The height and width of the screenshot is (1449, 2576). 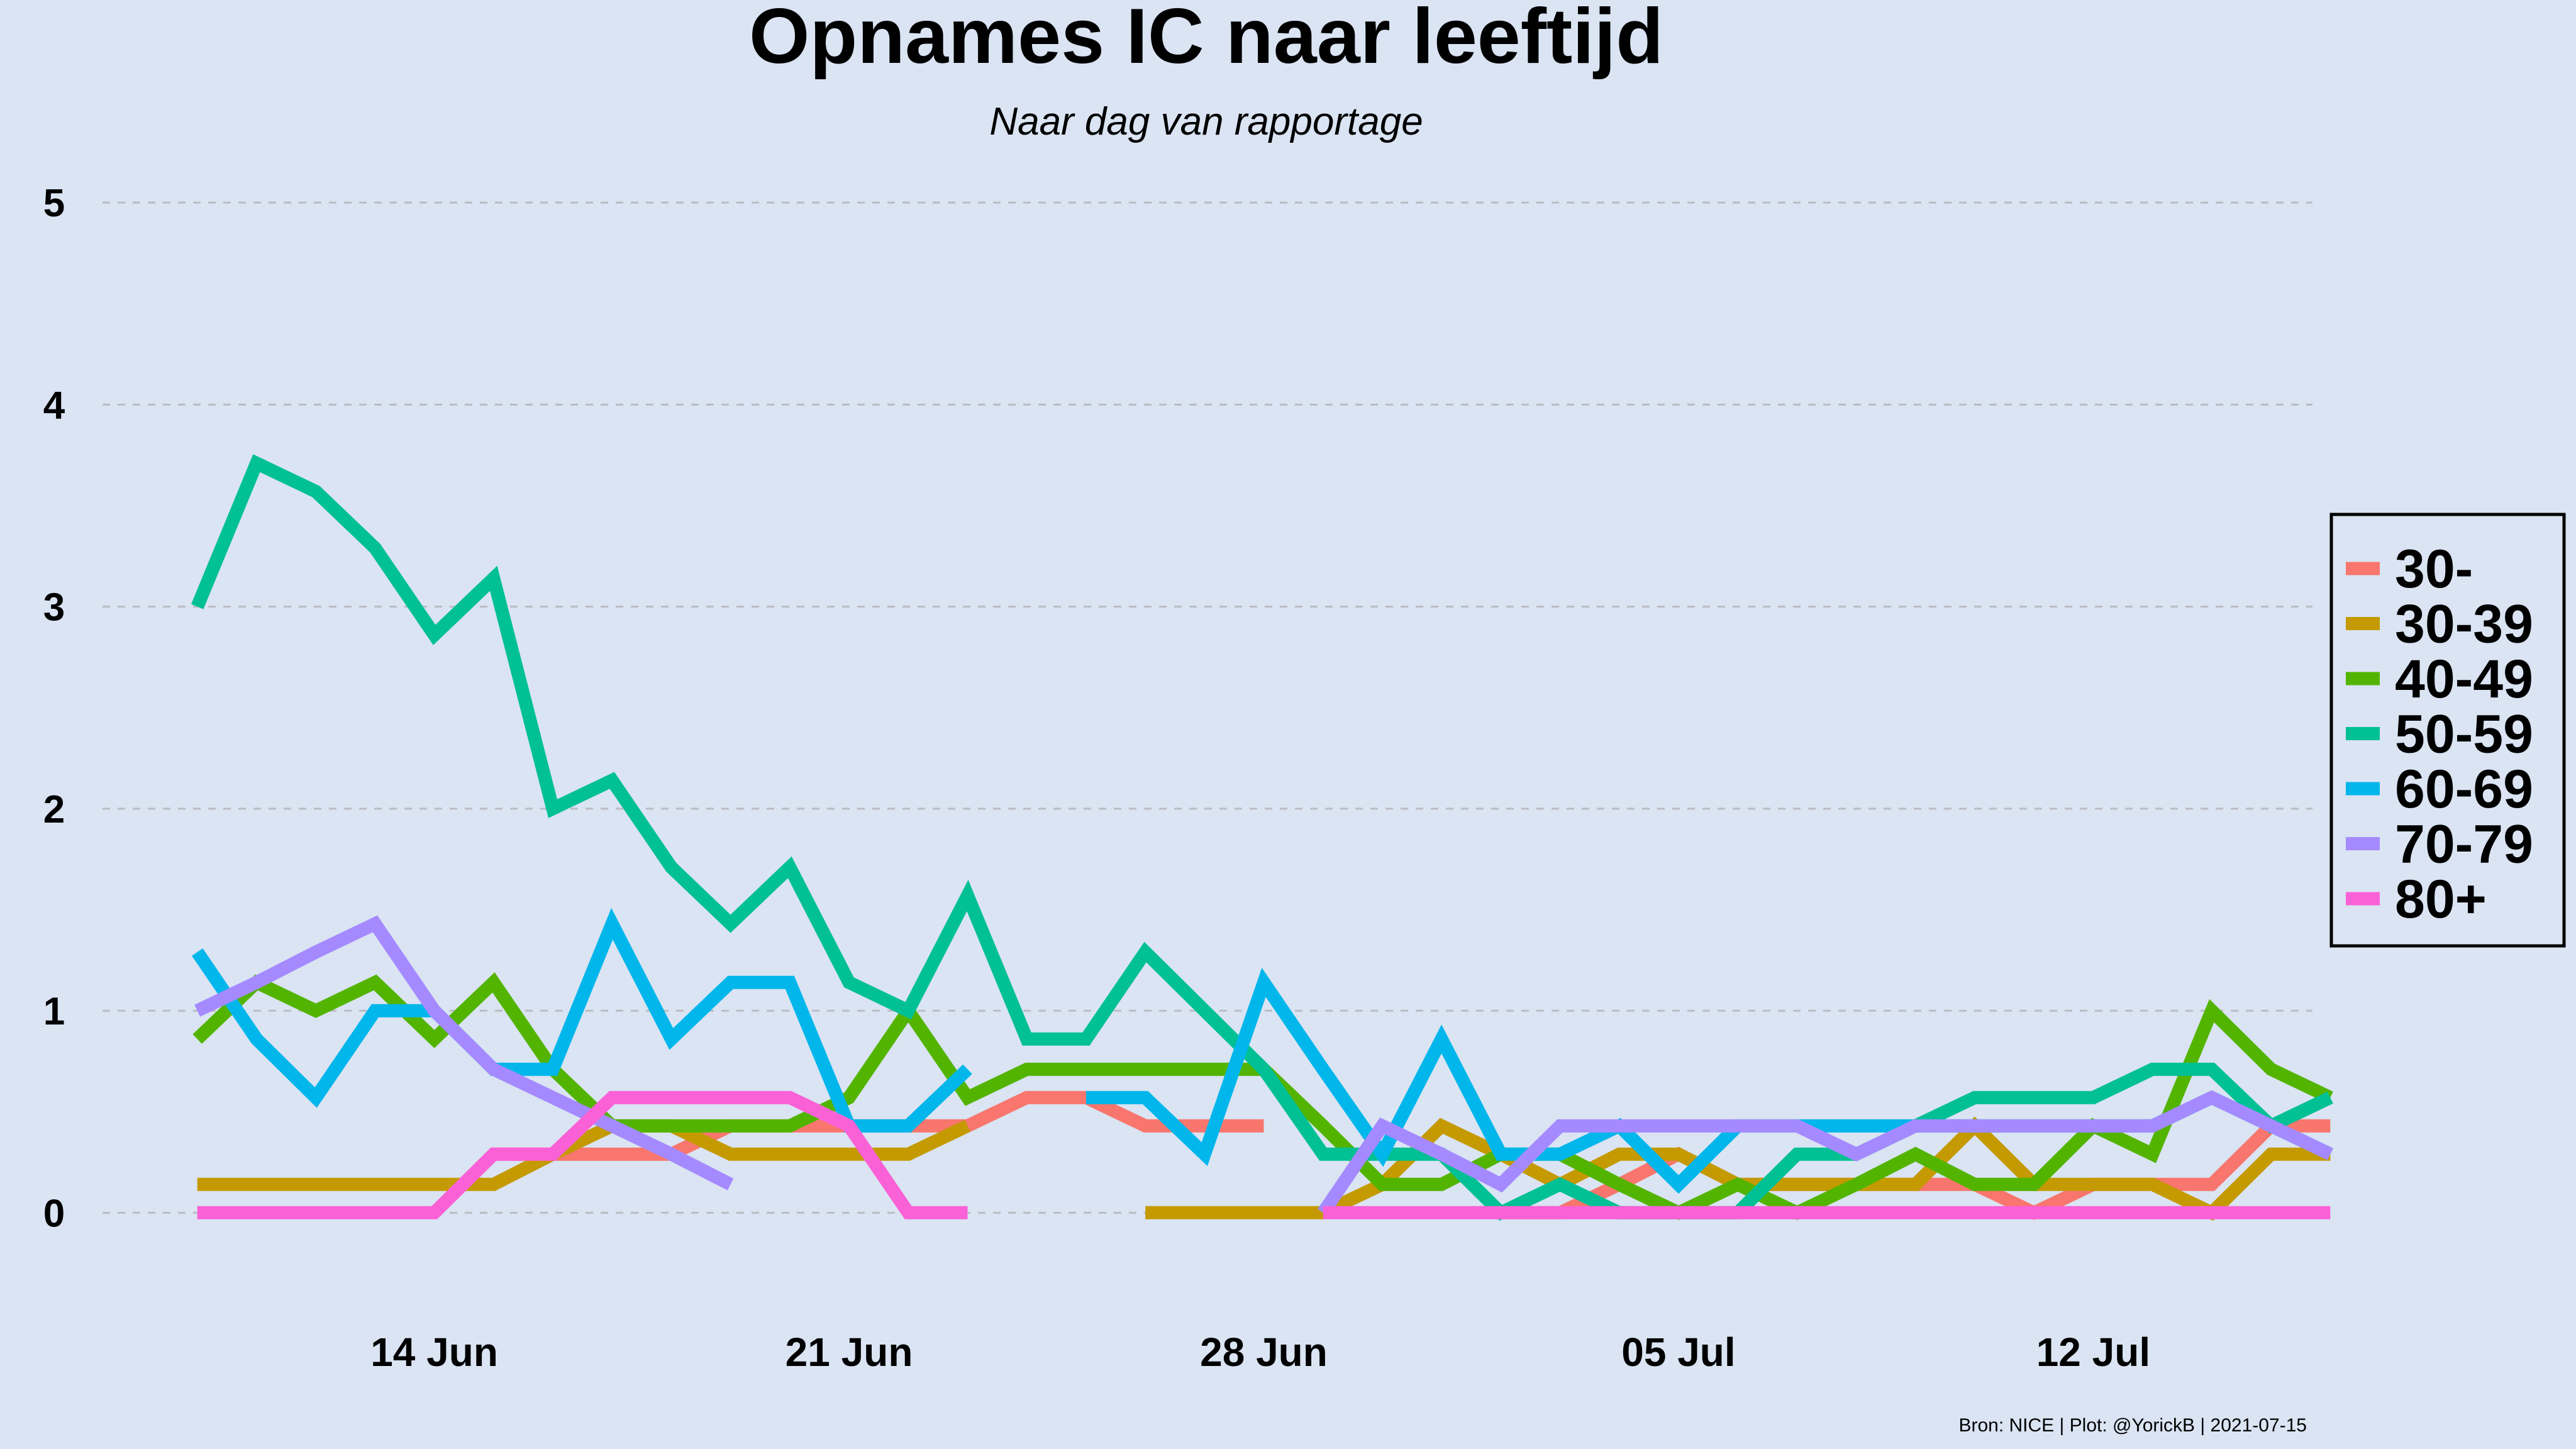 What do you see at coordinates (434, 1352) in the screenshot?
I see `x-tick-label: 14 Jun` at bounding box center [434, 1352].